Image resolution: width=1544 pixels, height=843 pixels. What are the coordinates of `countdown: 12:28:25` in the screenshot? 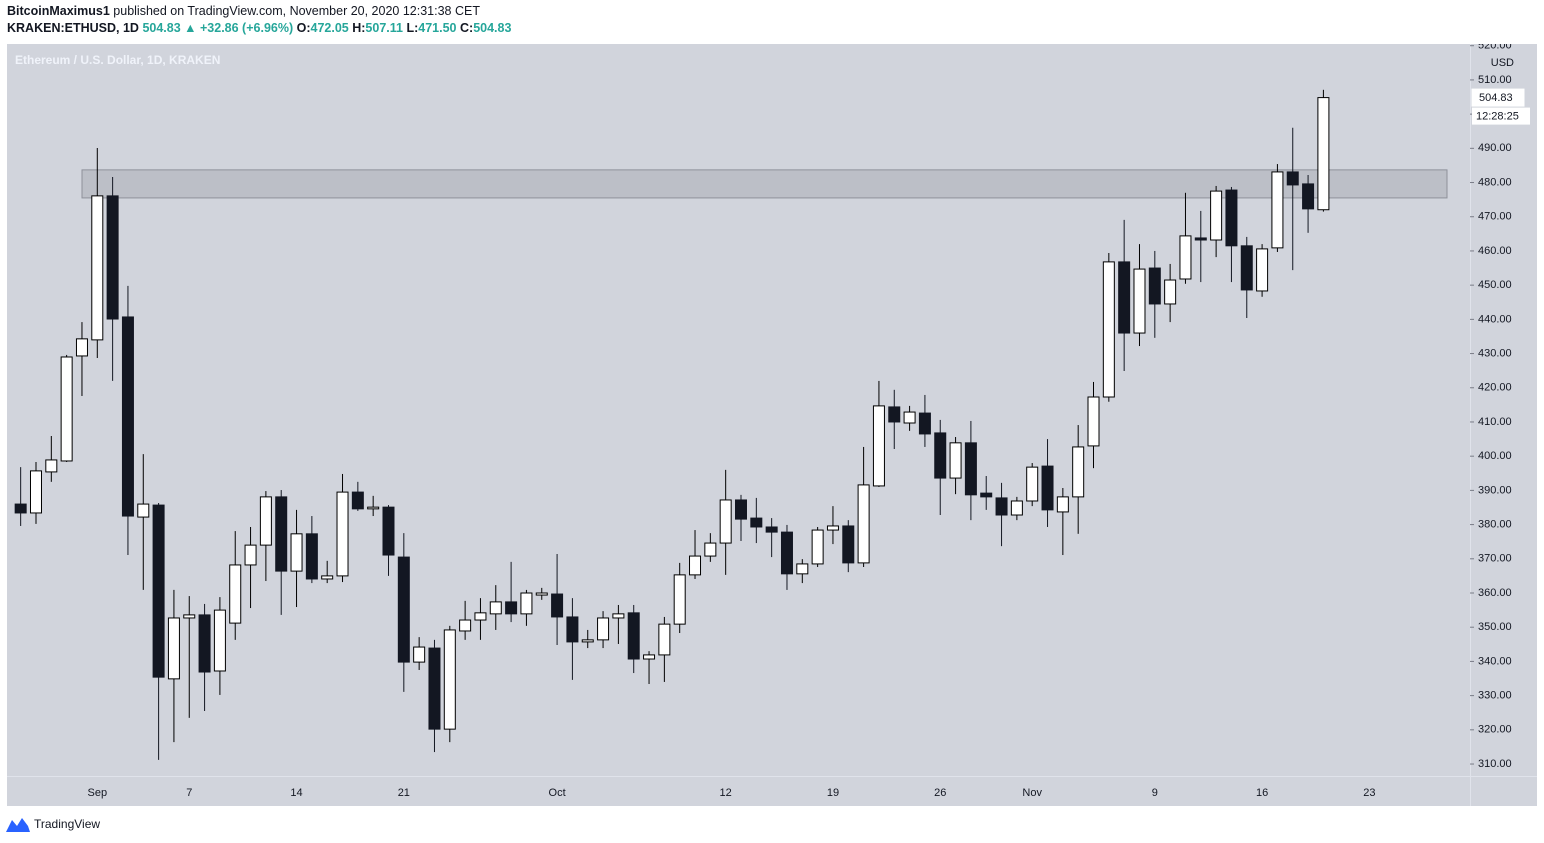 It's located at (1497, 117).